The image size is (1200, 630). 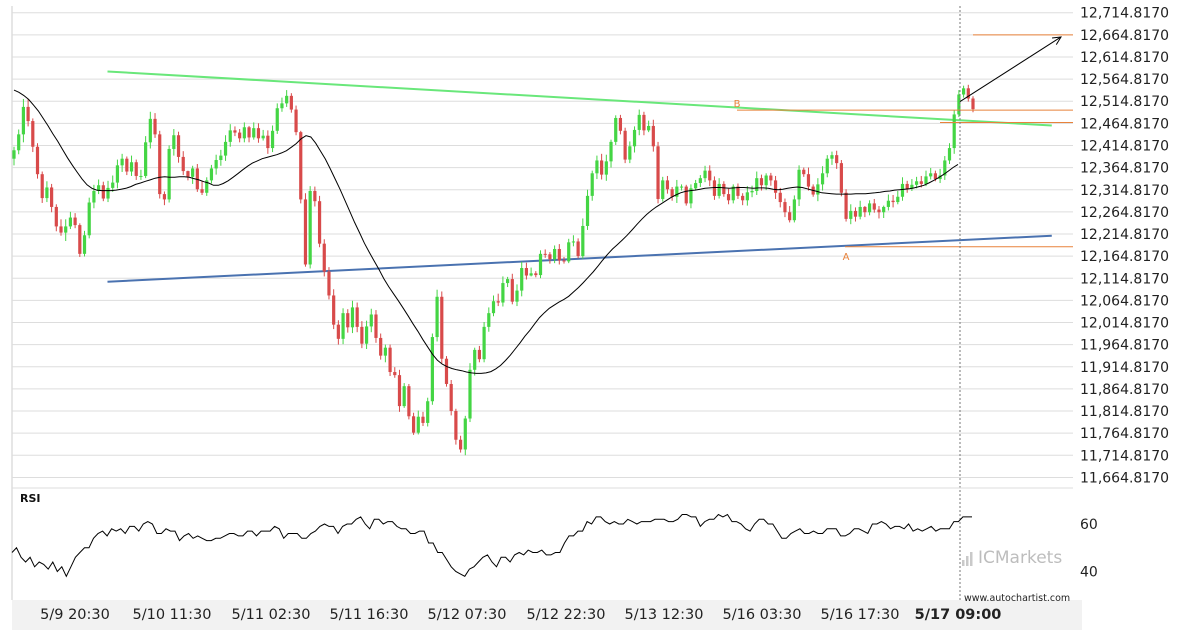 I want to click on y-tick-label: 12,164.8170, so click(x=1124, y=257).